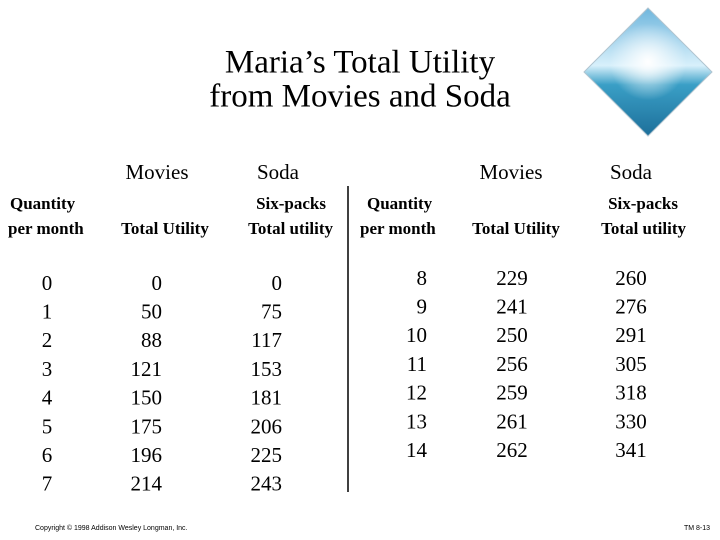  What do you see at coordinates (47, 369) in the screenshot?
I see `table-cell: 3` at bounding box center [47, 369].